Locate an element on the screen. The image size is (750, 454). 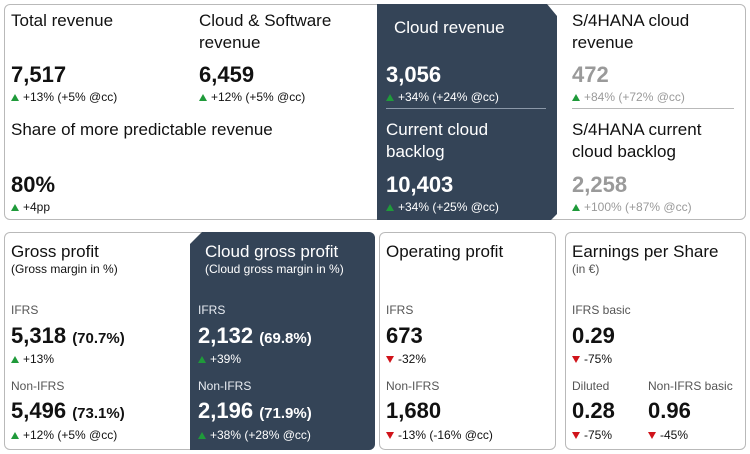
s4-backlog-value: 2,258 is located at coordinates (600, 184).